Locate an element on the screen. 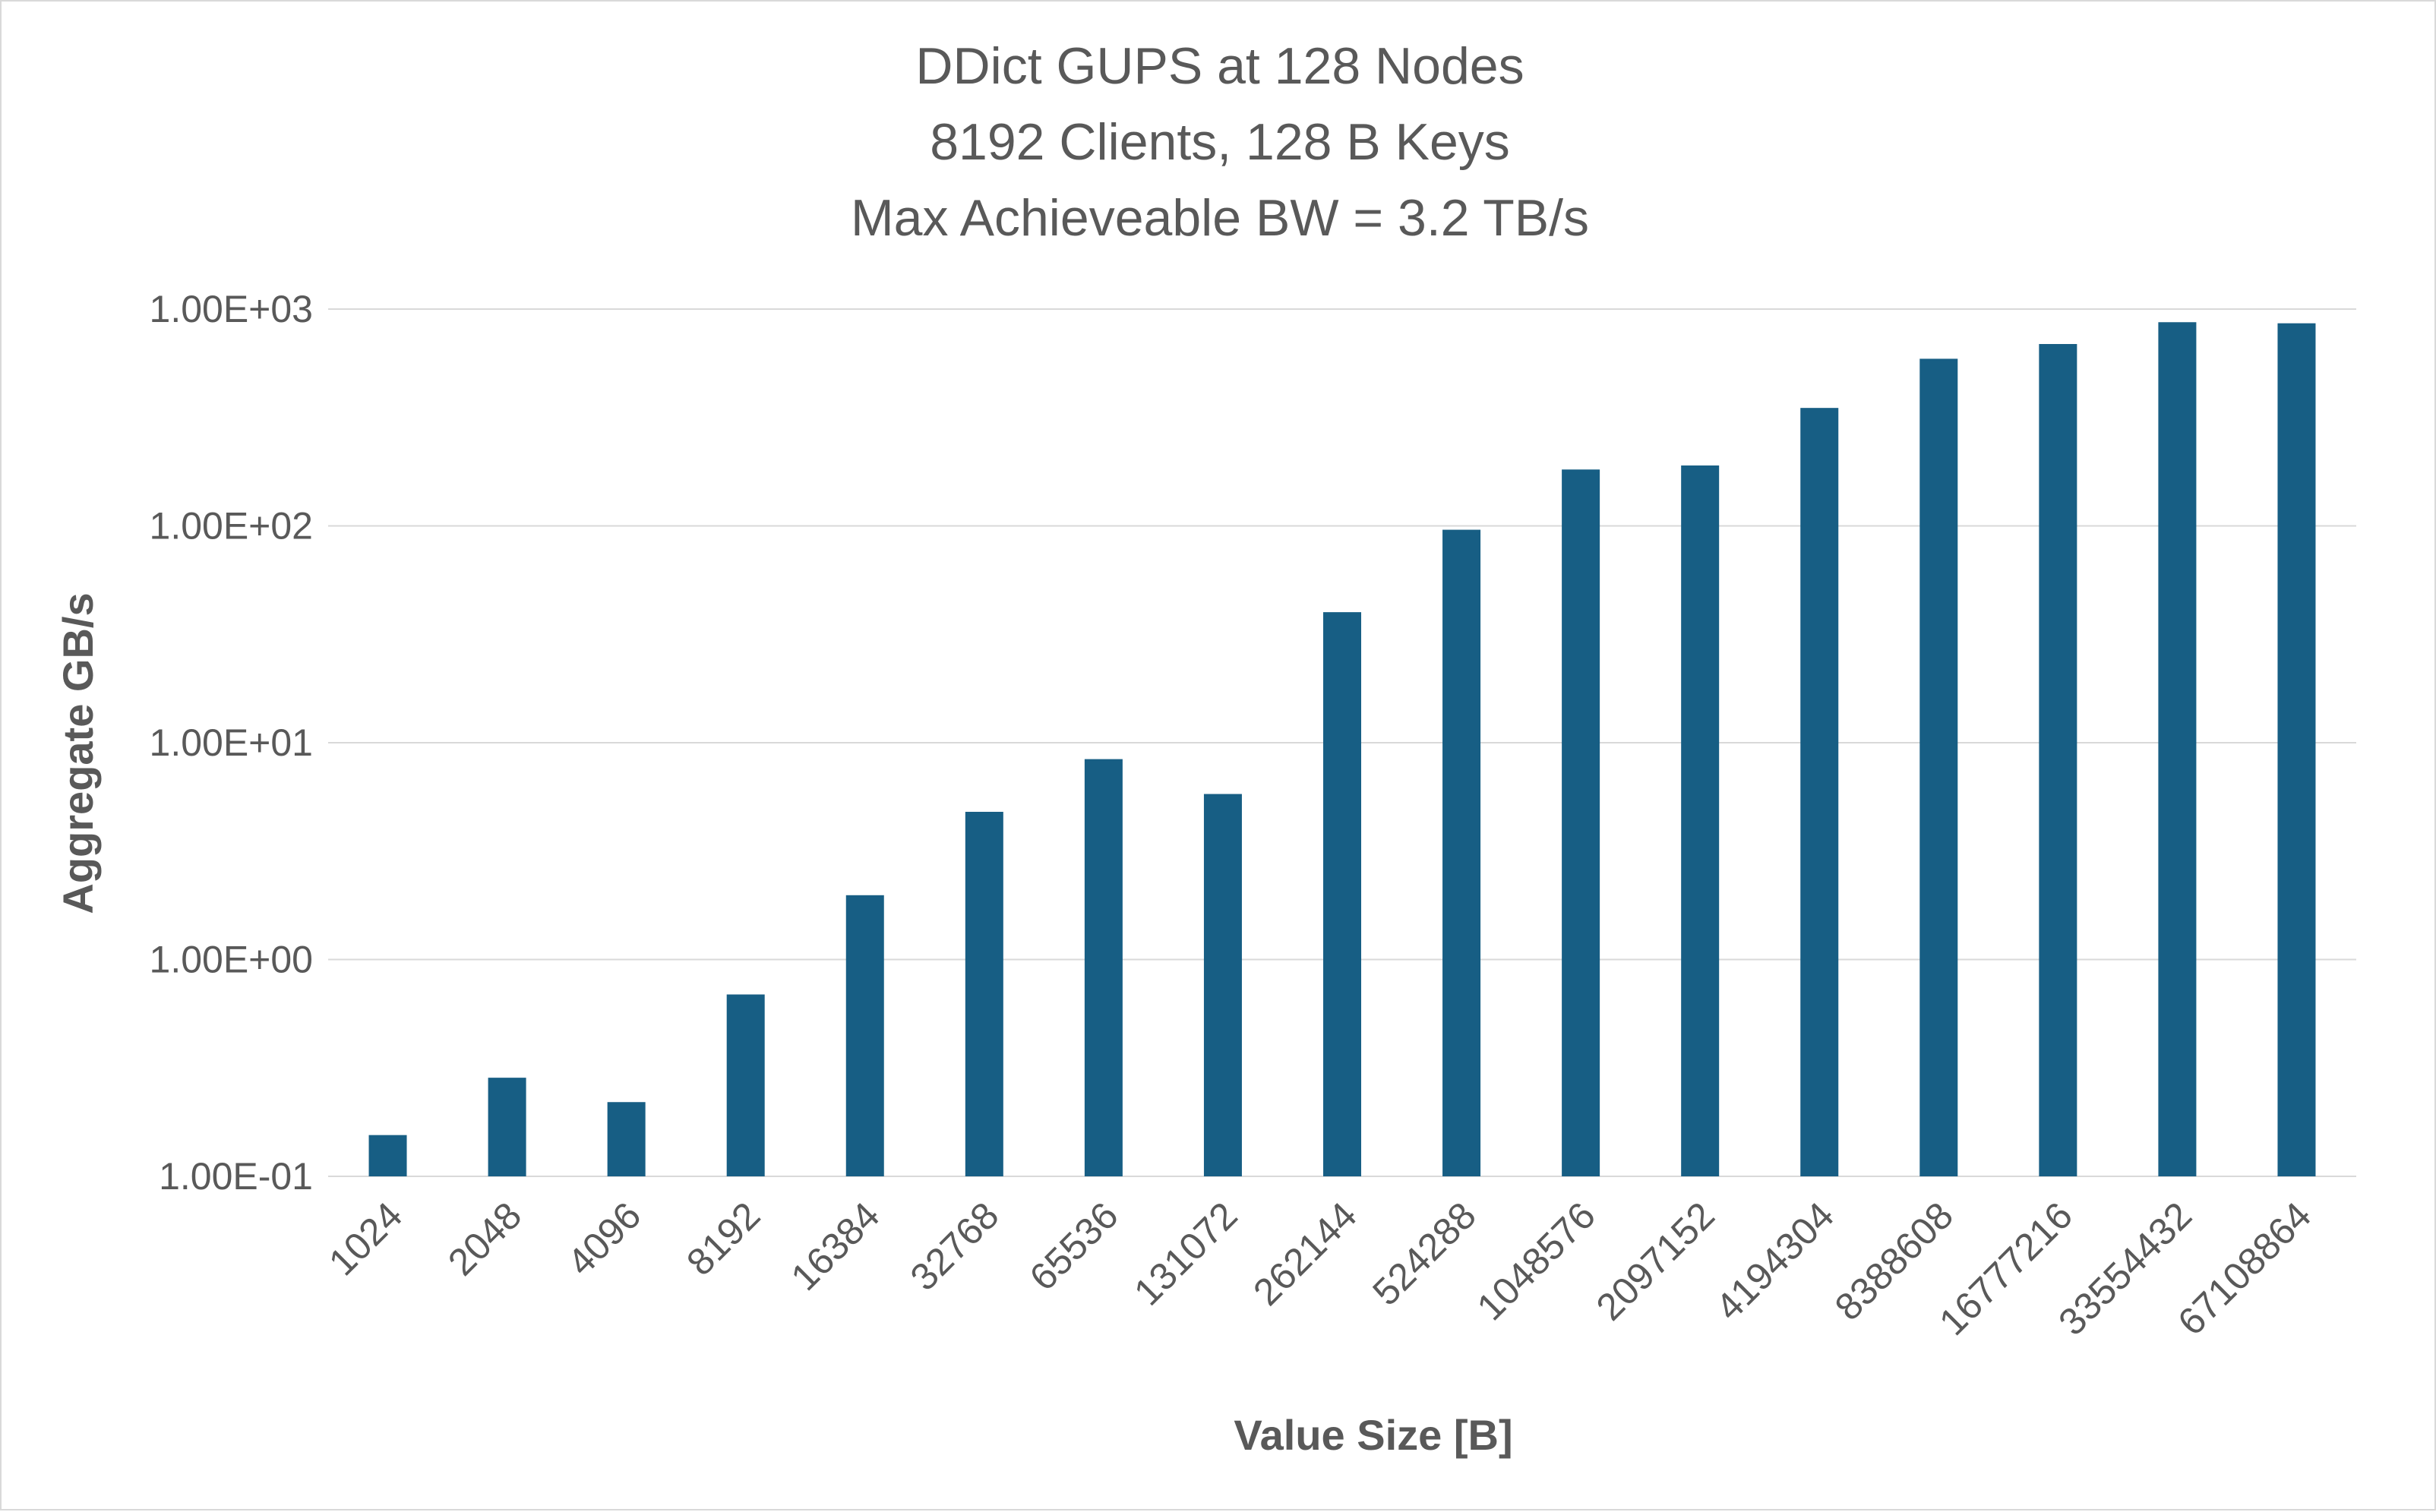  x-tick-label: 2097152 is located at coordinates (1656, 1261).